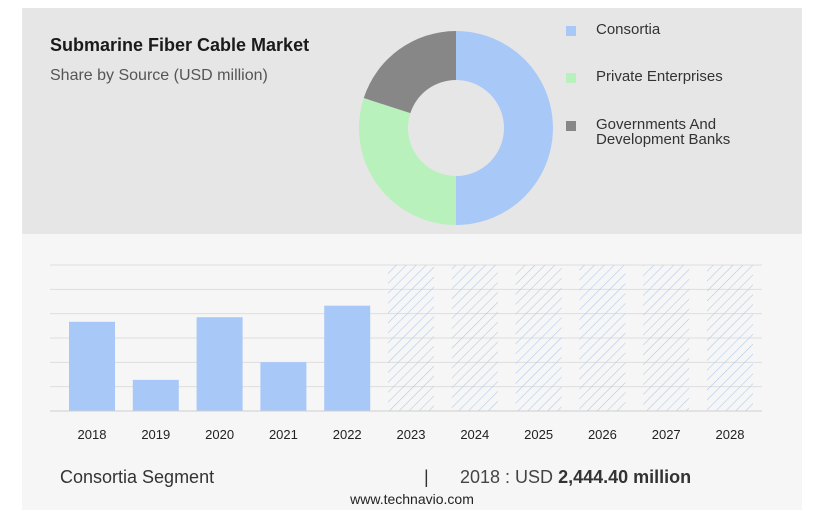  I want to click on x-tick-label: 2025, so click(538, 434).